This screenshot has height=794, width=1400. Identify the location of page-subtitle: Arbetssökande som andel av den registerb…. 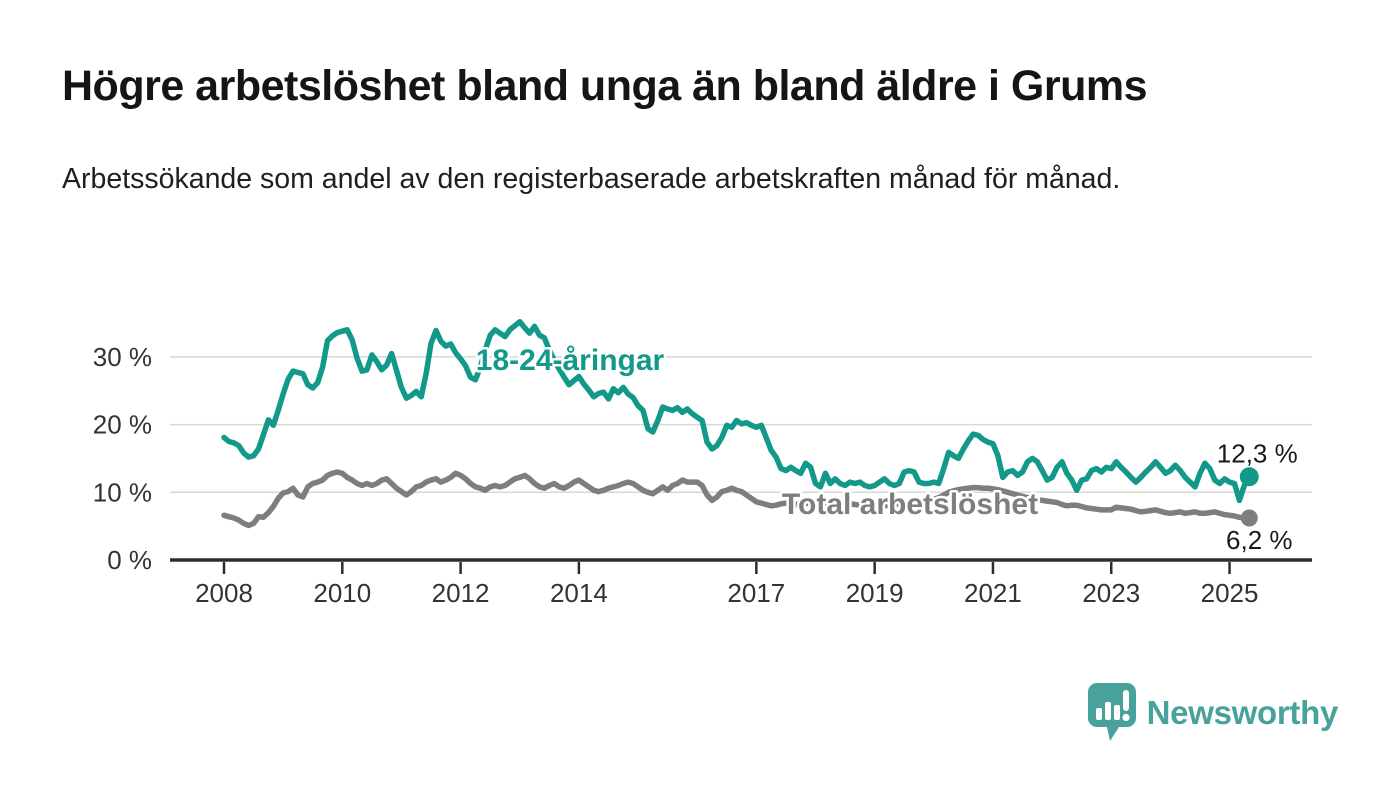
(591, 179).